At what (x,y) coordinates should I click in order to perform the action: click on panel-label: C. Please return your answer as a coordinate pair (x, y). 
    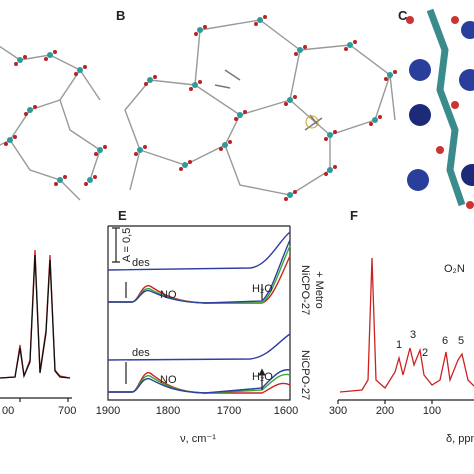
    Looking at the image, I should click on (403, 15).